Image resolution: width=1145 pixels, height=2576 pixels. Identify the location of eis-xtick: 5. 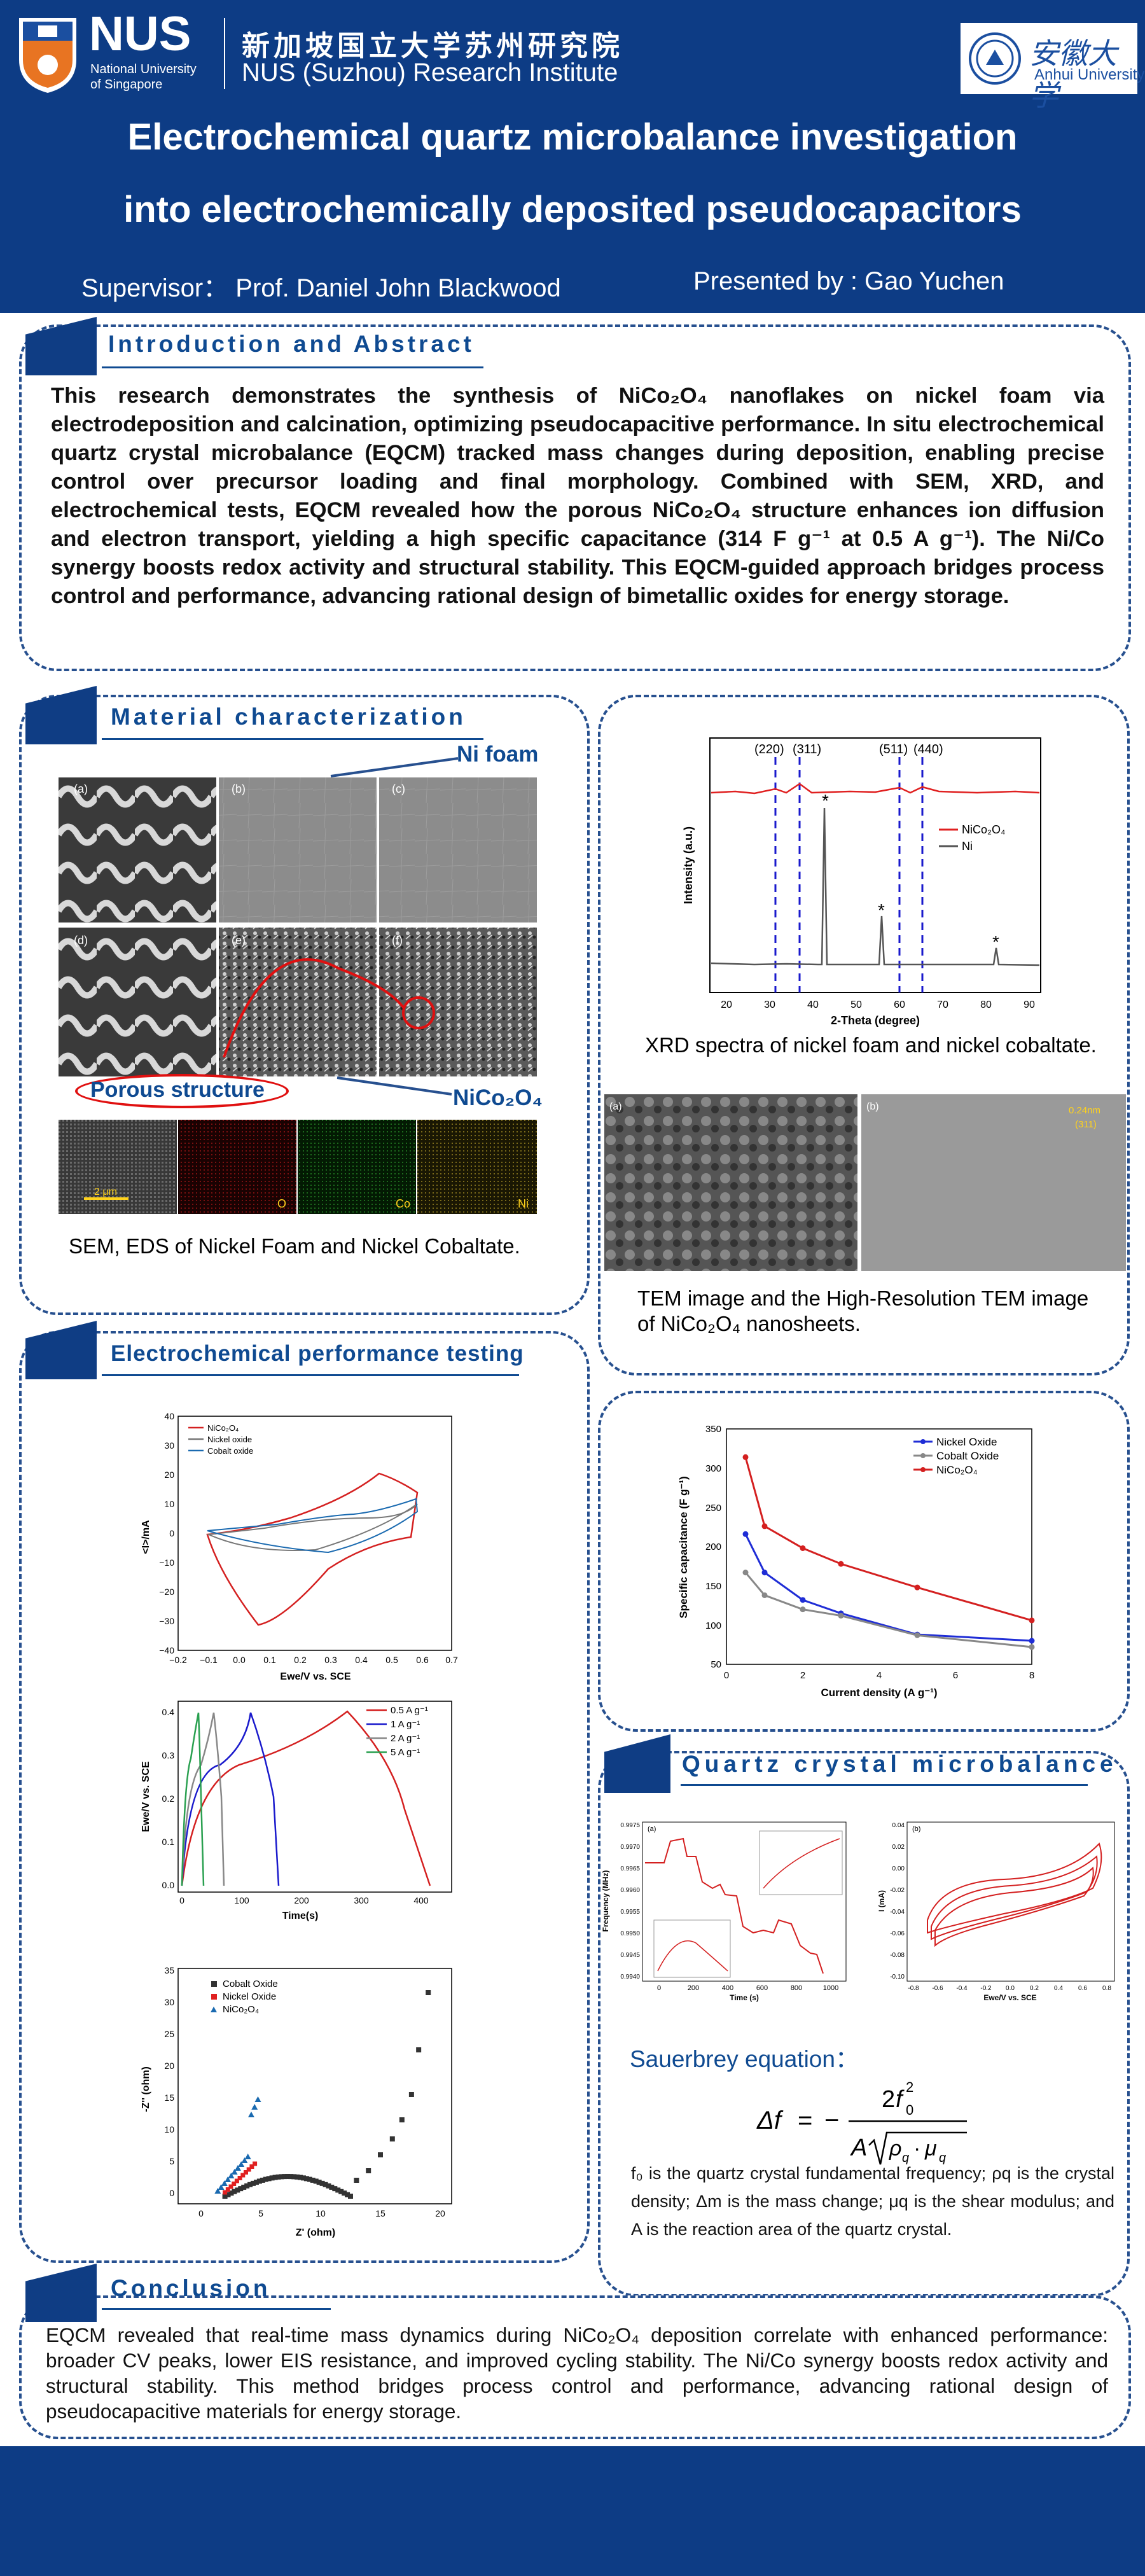
(260, 2213).